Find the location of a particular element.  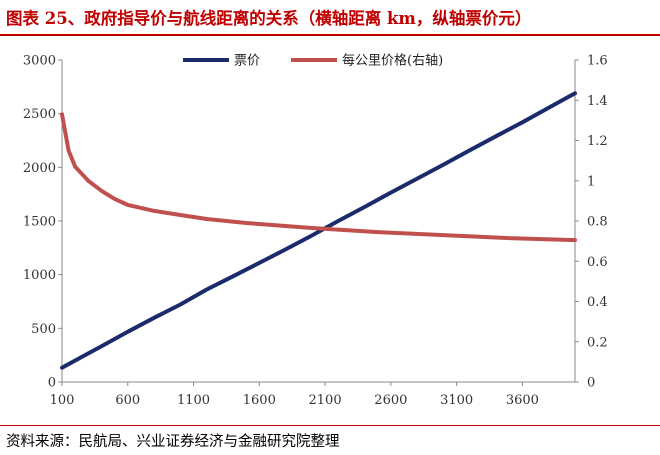

x-tick-label: 100 is located at coordinates (62, 400).